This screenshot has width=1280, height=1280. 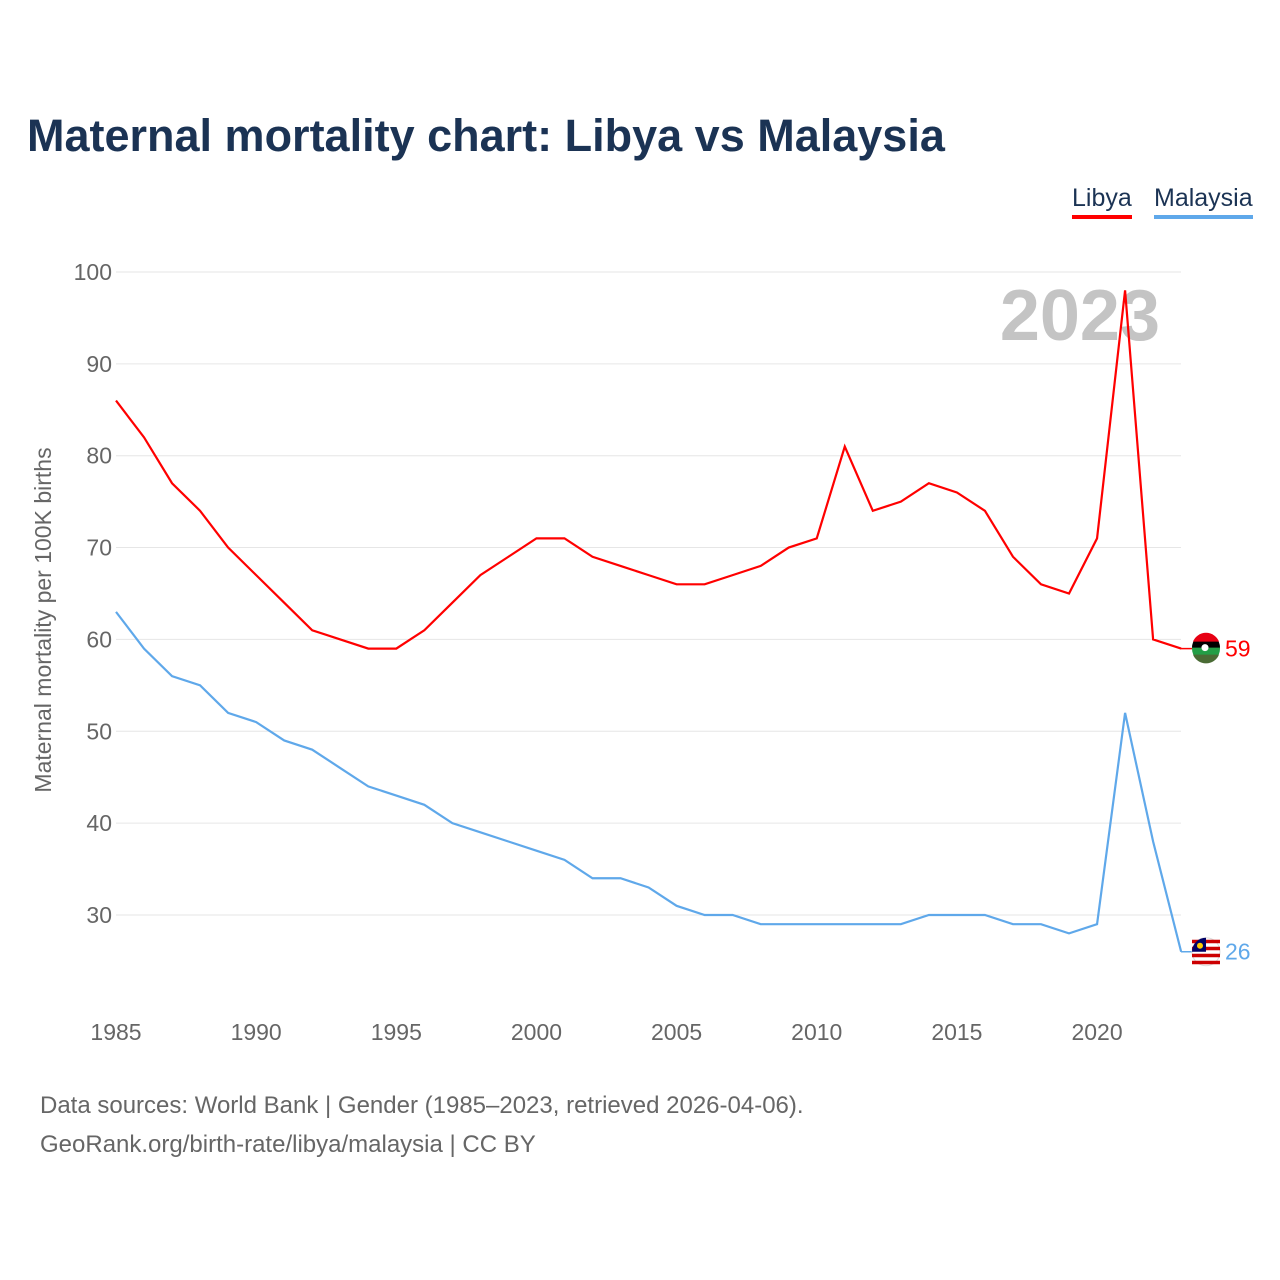 What do you see at coordinates (1080, 316) in the screenshot?
I see `year-watermark: 2023` at bounding box center [1080, 316].